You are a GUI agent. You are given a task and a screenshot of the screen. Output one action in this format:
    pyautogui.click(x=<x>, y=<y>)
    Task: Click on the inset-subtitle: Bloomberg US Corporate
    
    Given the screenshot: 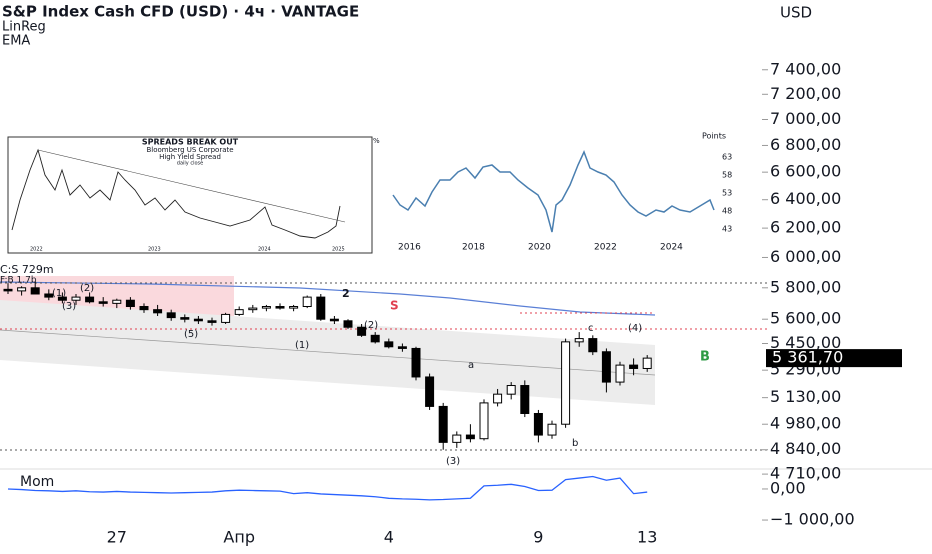 What is the action you would take?
    pyautogui.click(x=189, y=150)
    